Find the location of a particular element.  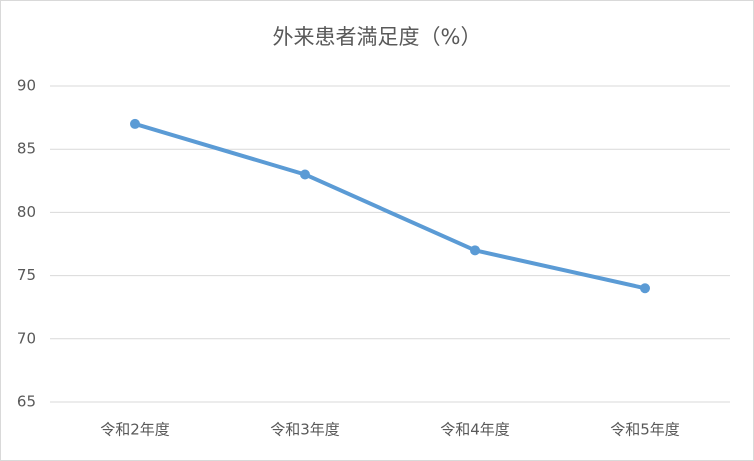

x-tick-label: 令和4年度 is located at coordinates (475, 430).